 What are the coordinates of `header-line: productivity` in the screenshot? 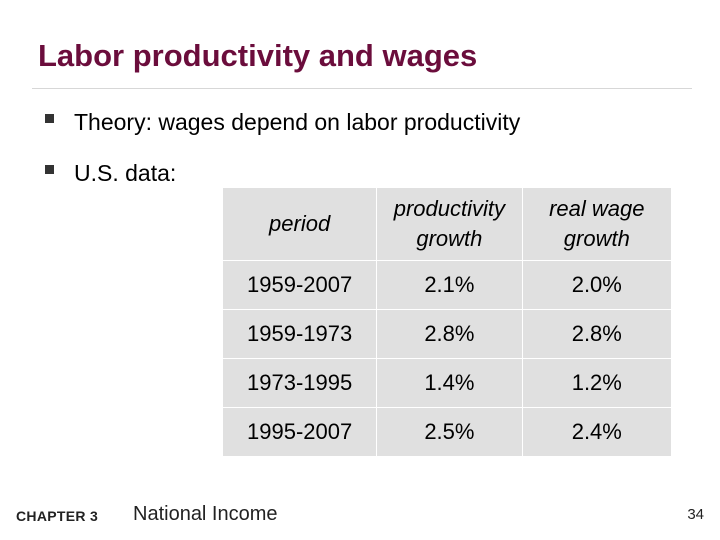 It's located at (449, 208).